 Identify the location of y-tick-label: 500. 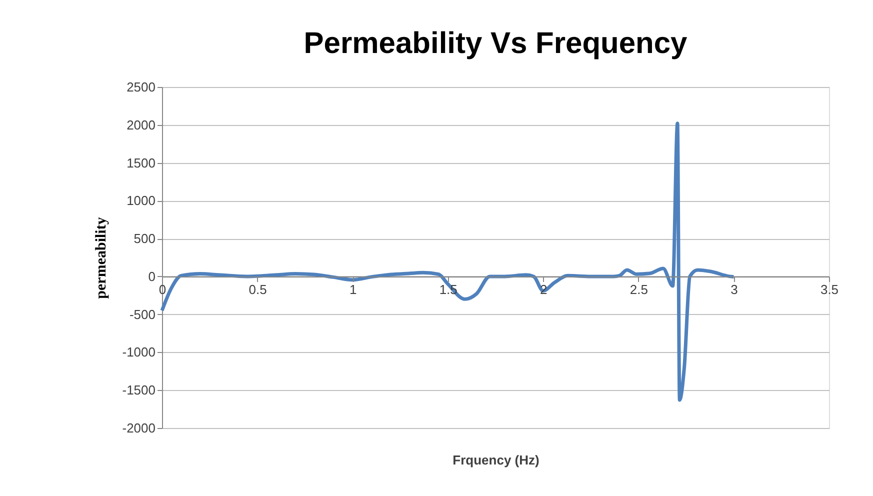
(145, 238).